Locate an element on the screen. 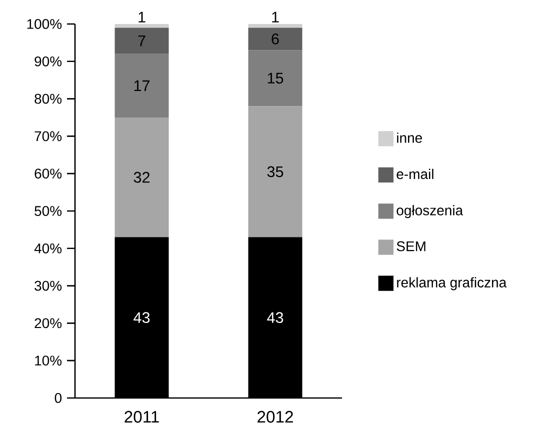 This screenshot has height=427, width=557. y-tick-label: 70% is located at coordinates (48, 136).